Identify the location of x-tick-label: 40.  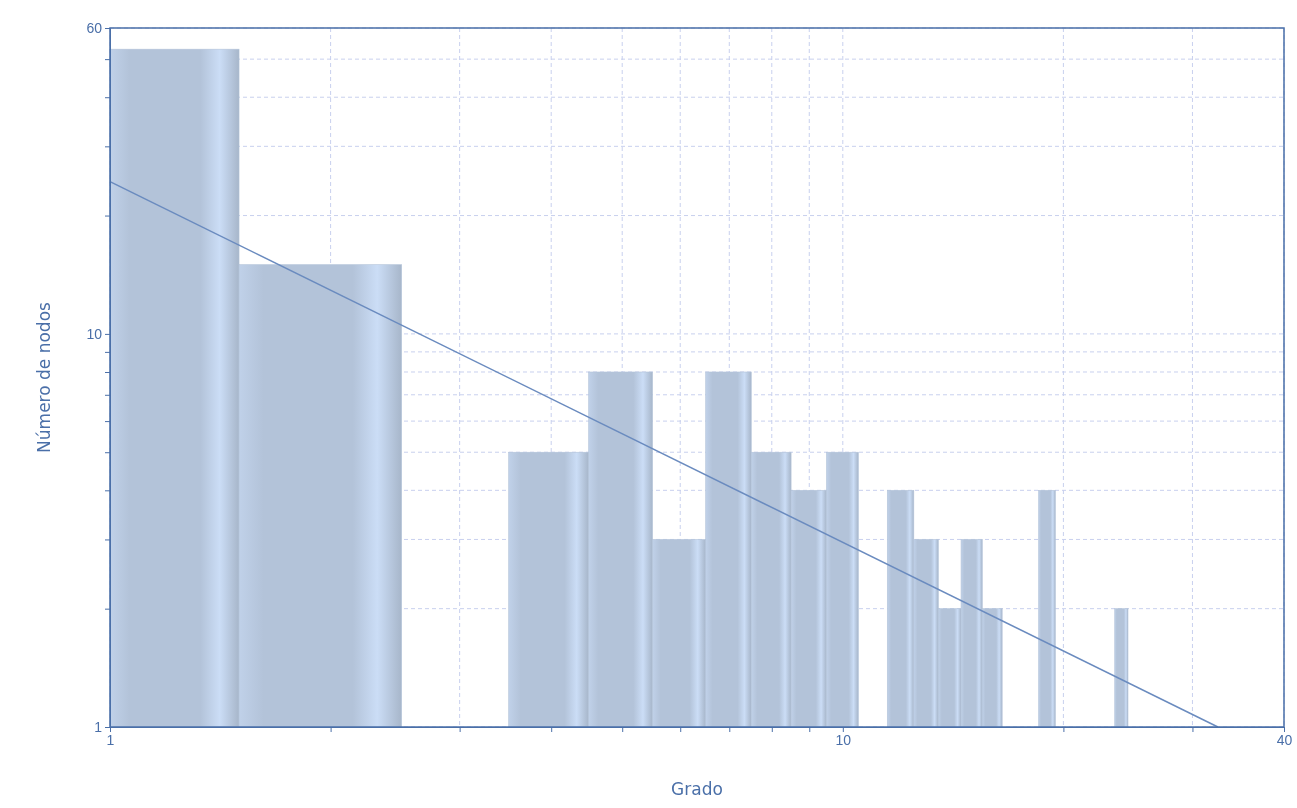
(1284, 739).